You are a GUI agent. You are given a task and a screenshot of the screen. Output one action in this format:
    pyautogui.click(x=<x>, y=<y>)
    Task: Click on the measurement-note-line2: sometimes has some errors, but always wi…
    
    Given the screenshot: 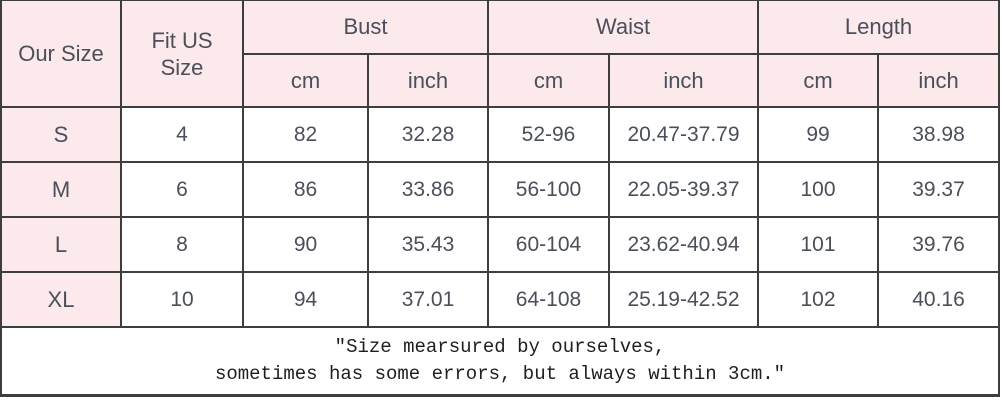 What is the action you would take?
    pyautogui.click(x=500, y=373)
    